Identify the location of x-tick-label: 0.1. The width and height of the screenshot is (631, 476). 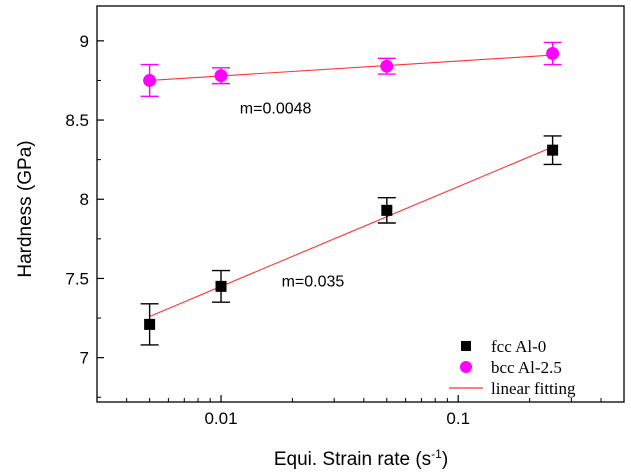
(458, 418).